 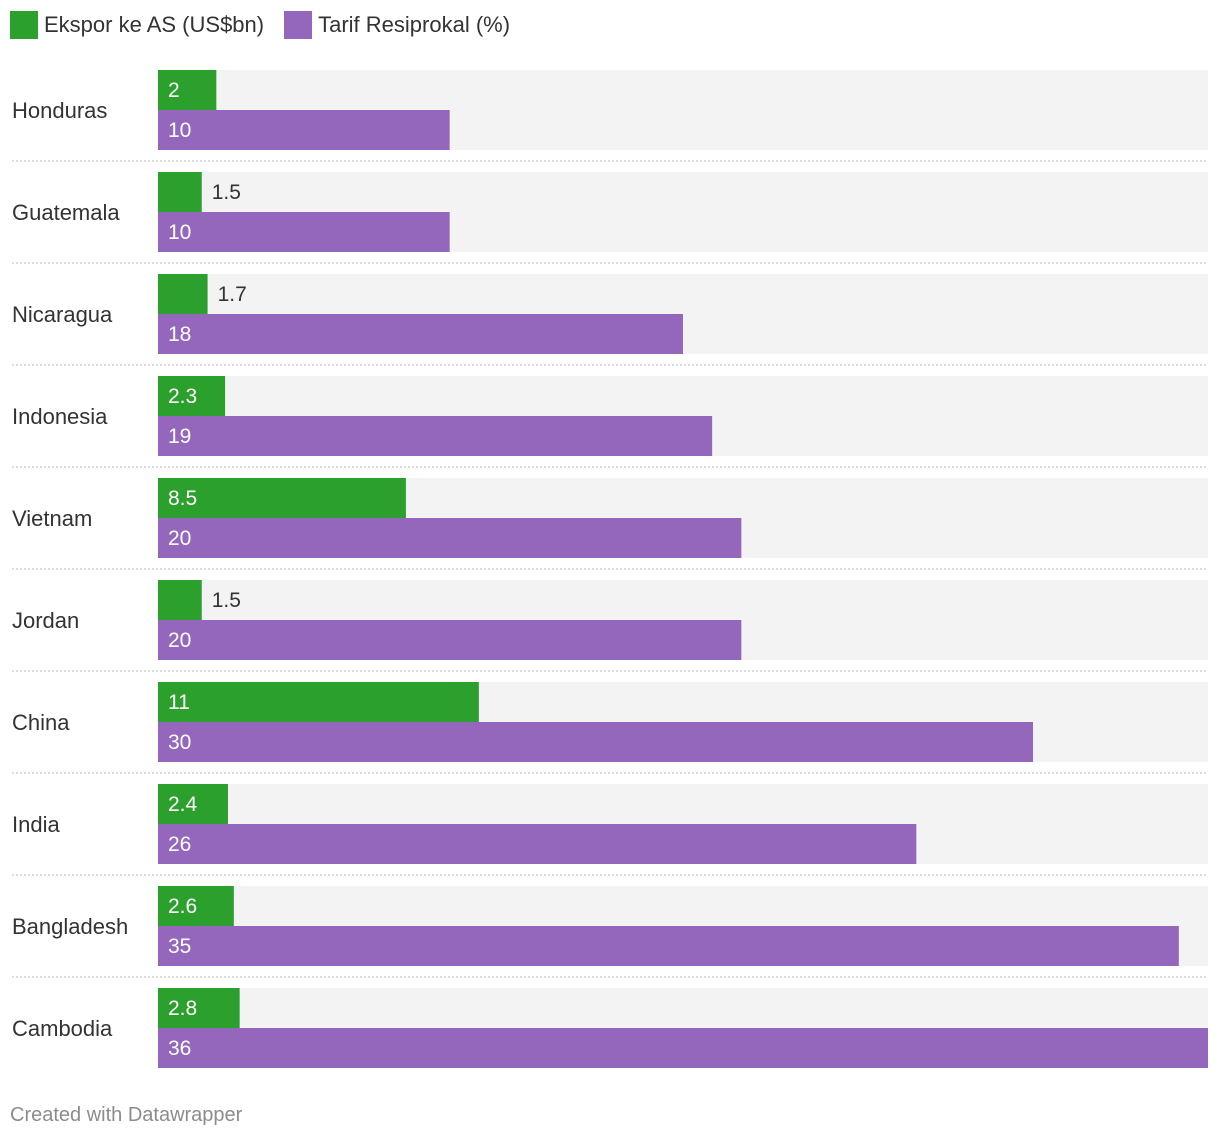 I want to click on value-label-tariff-cambodia: 36, so click(x=179, y=1048).